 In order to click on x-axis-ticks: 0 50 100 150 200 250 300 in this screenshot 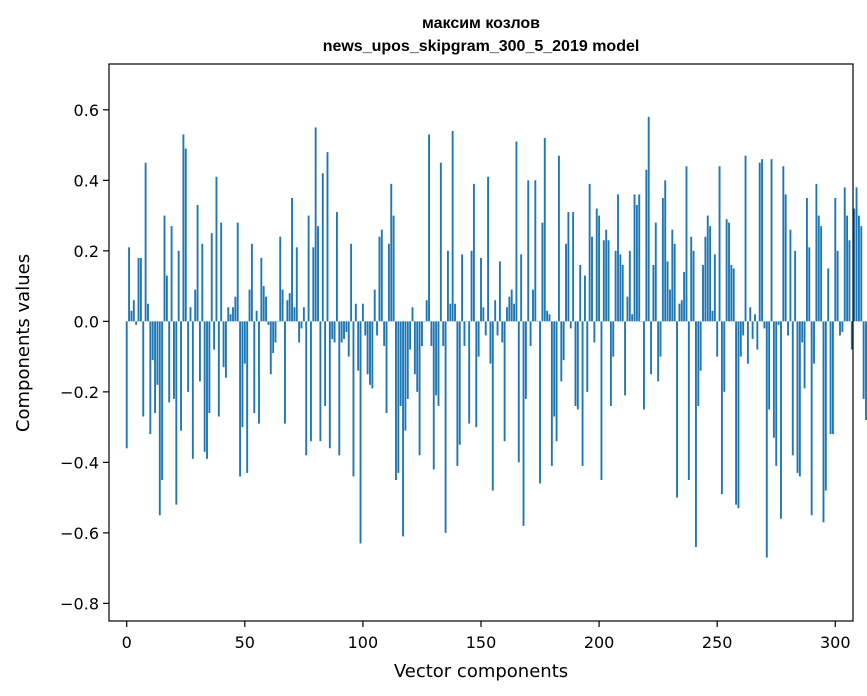, I will do `click(486, 636)`.